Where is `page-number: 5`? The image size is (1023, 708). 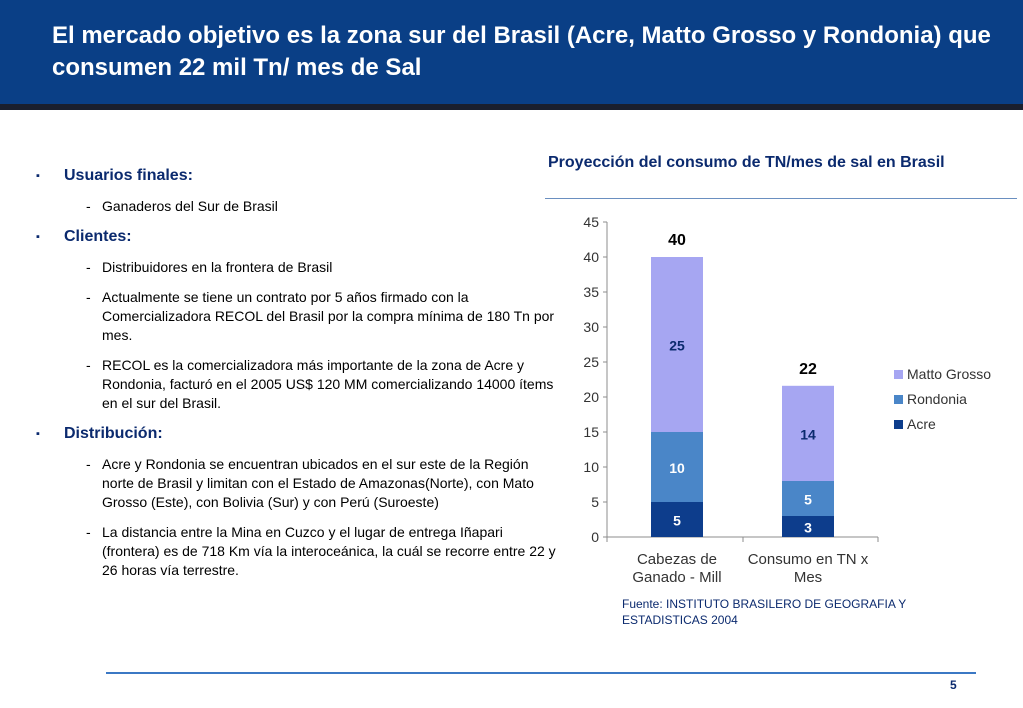 page-number: 5 is located at coordinates (953, 685).